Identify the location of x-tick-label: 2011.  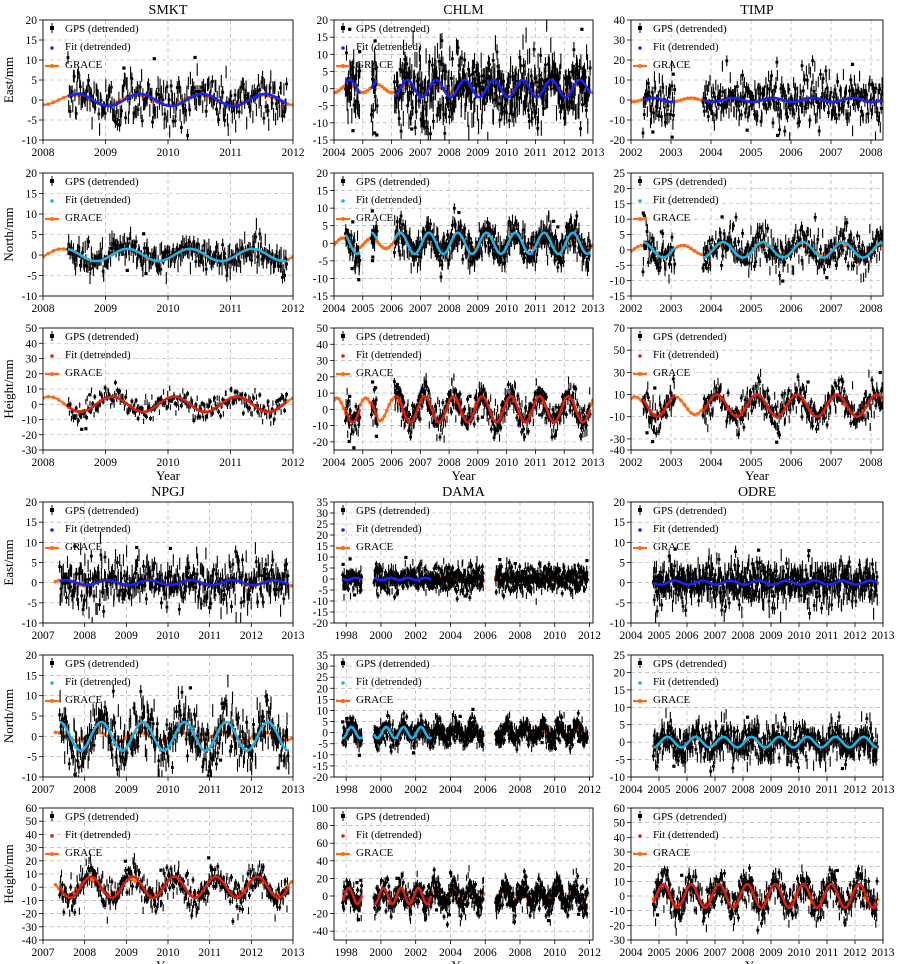
(209, 790).